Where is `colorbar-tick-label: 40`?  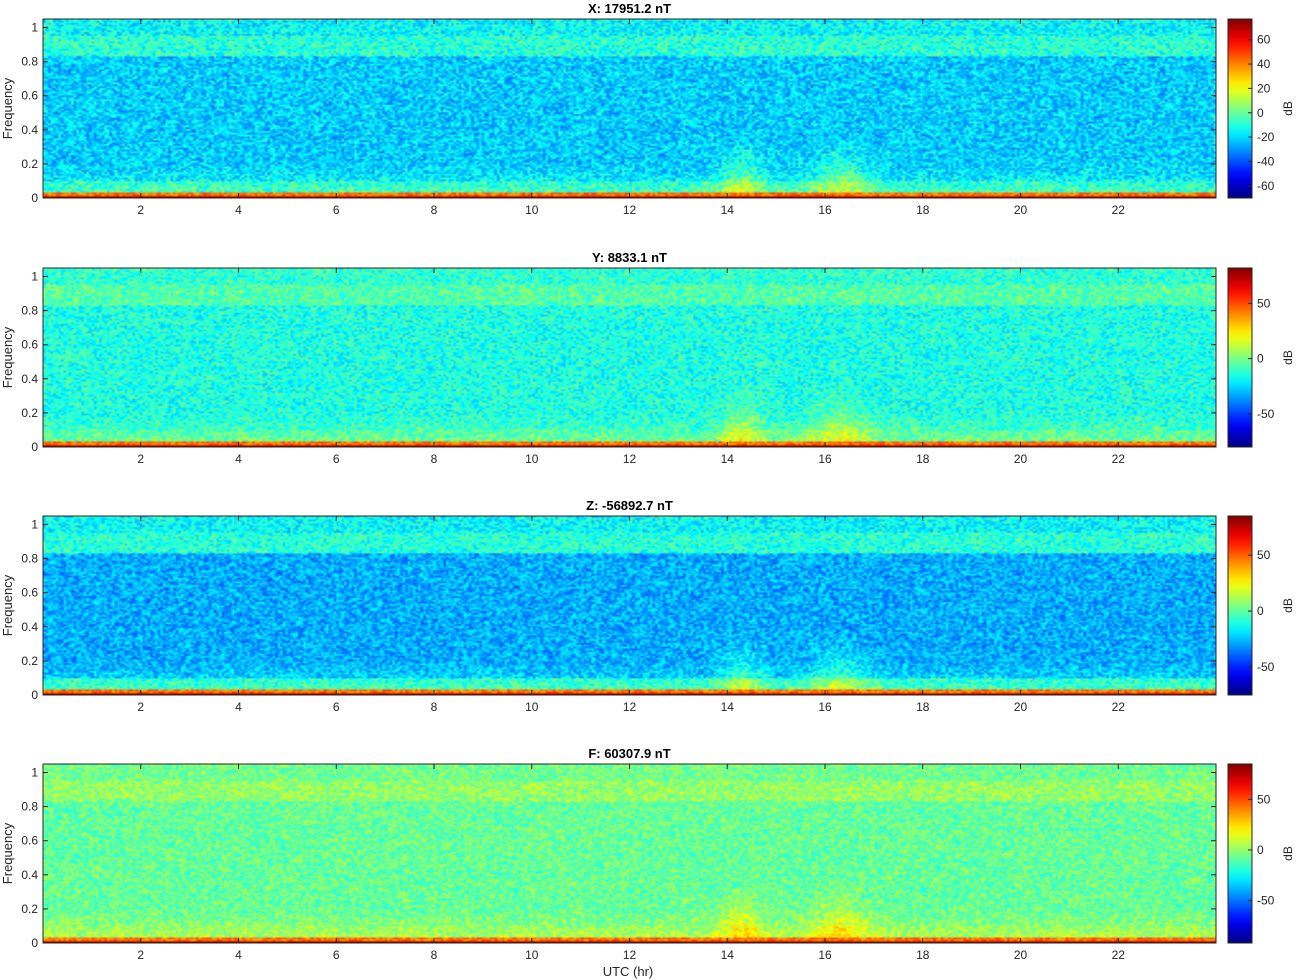 colorbar-tick-label: 40 is located at coordinates (1264, 64).